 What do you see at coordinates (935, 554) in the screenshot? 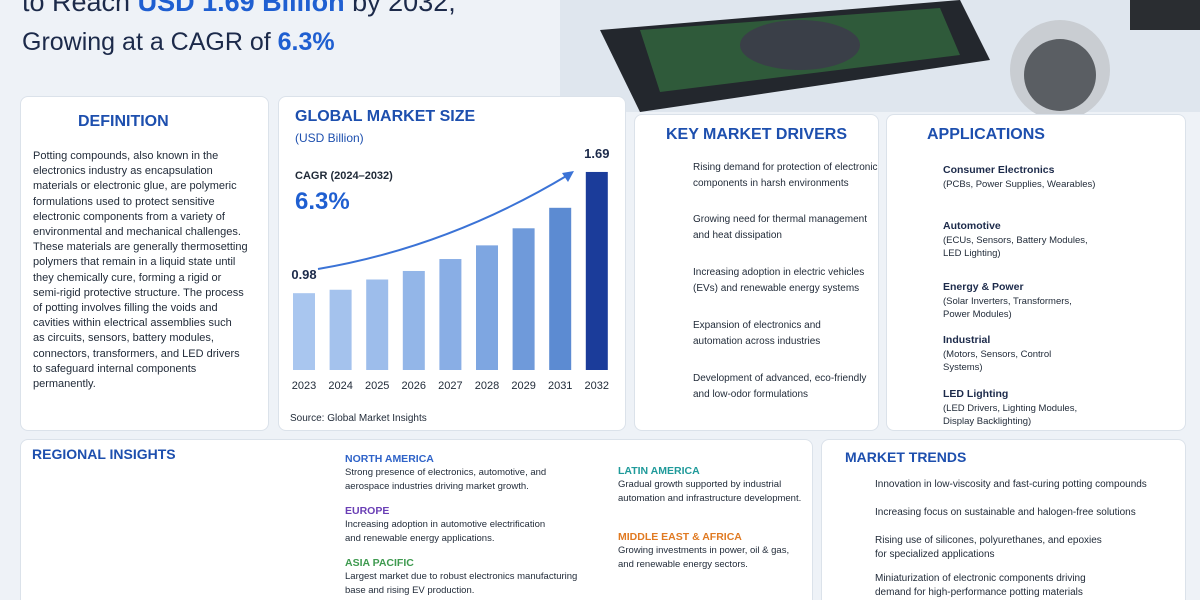
I see `trend-text: for specialized applications` at bounding box center [935, 554].